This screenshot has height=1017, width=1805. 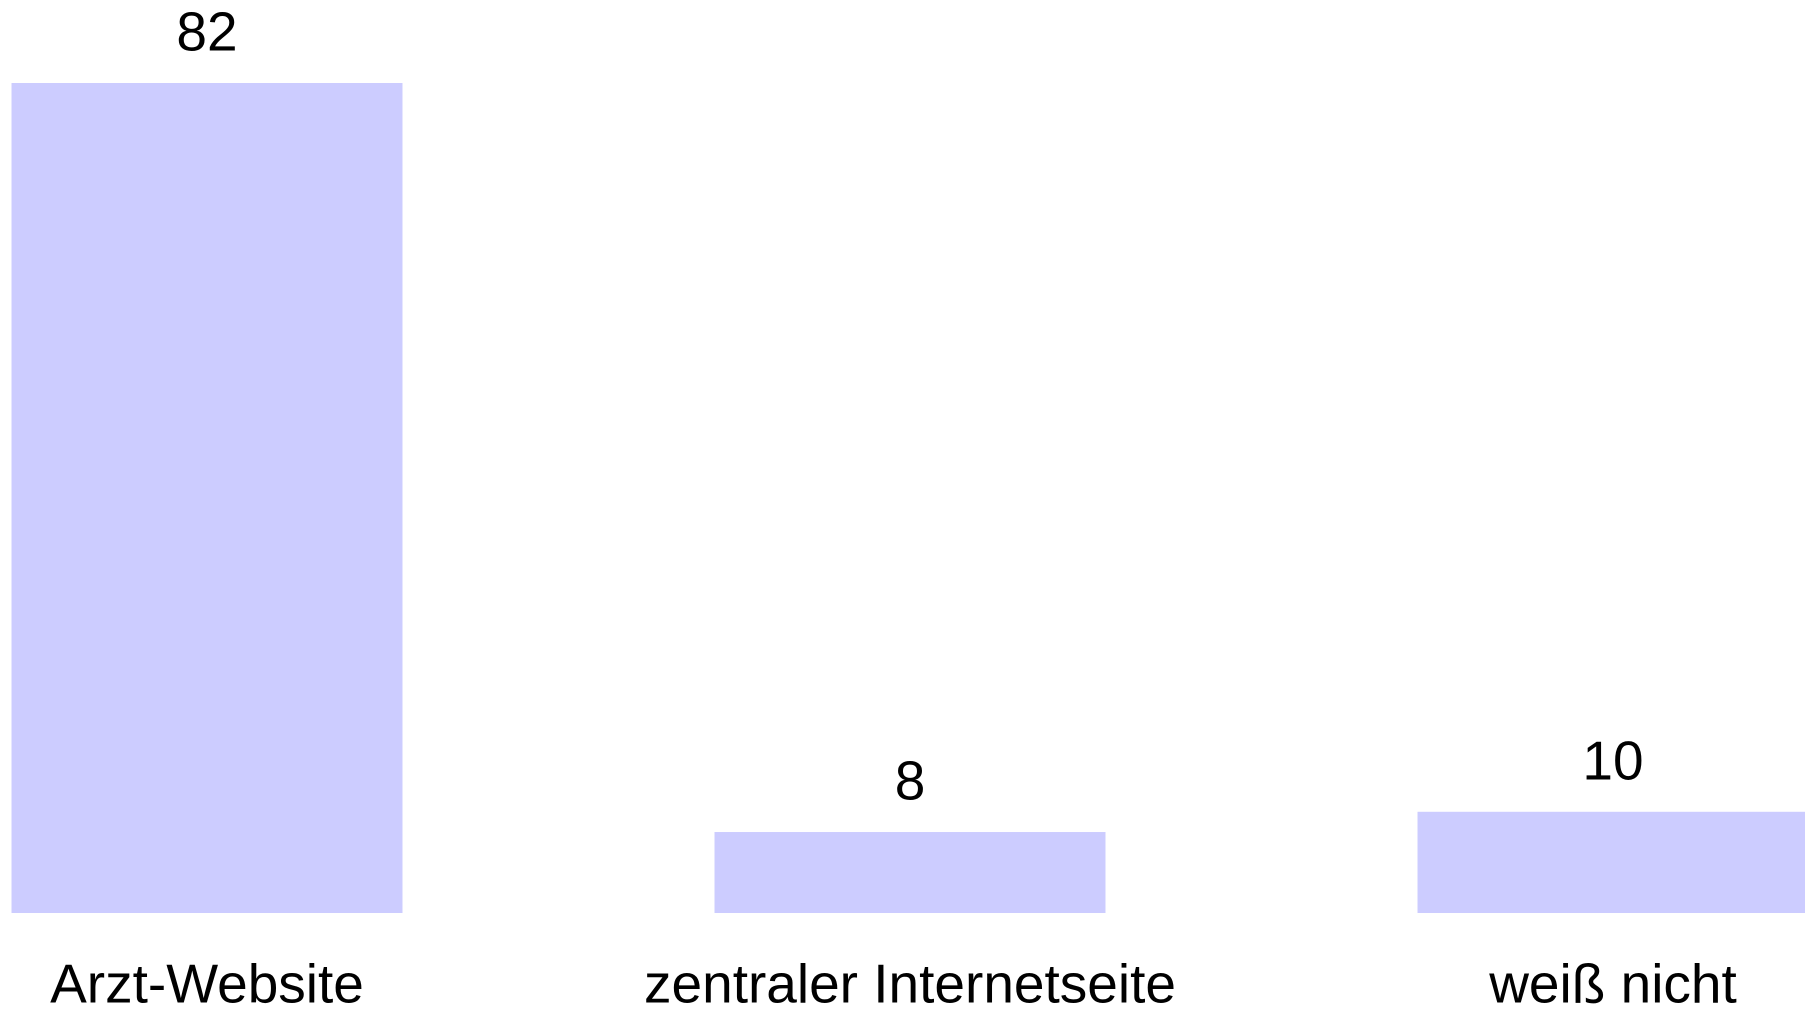 I want to click on value-label: 8, so click(x=910, y=781).